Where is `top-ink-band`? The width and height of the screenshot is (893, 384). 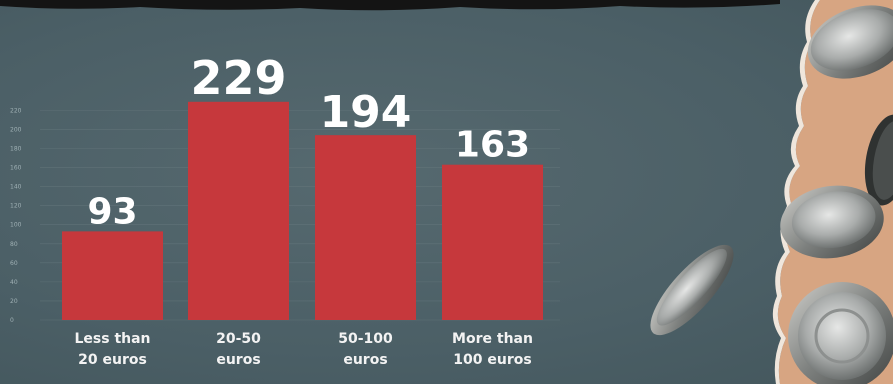
top-ink-band is located at coordinates (390, 5).